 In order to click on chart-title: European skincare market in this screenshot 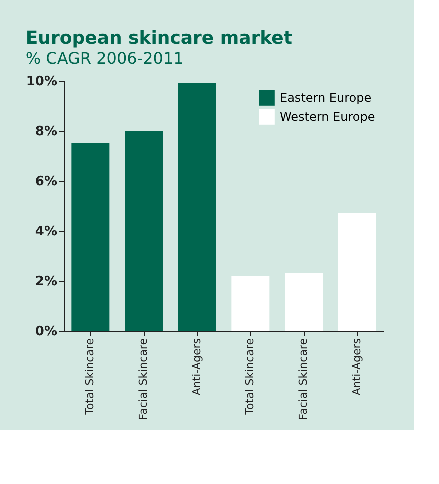, I will do `click(159, 38)`.